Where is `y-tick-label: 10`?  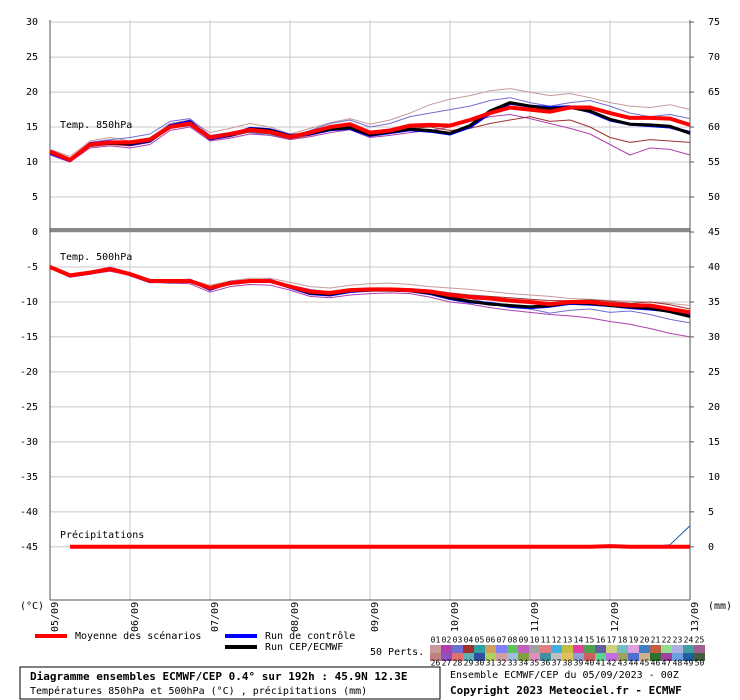
y-tick-label: 10 is located at coordinates (32, 162).